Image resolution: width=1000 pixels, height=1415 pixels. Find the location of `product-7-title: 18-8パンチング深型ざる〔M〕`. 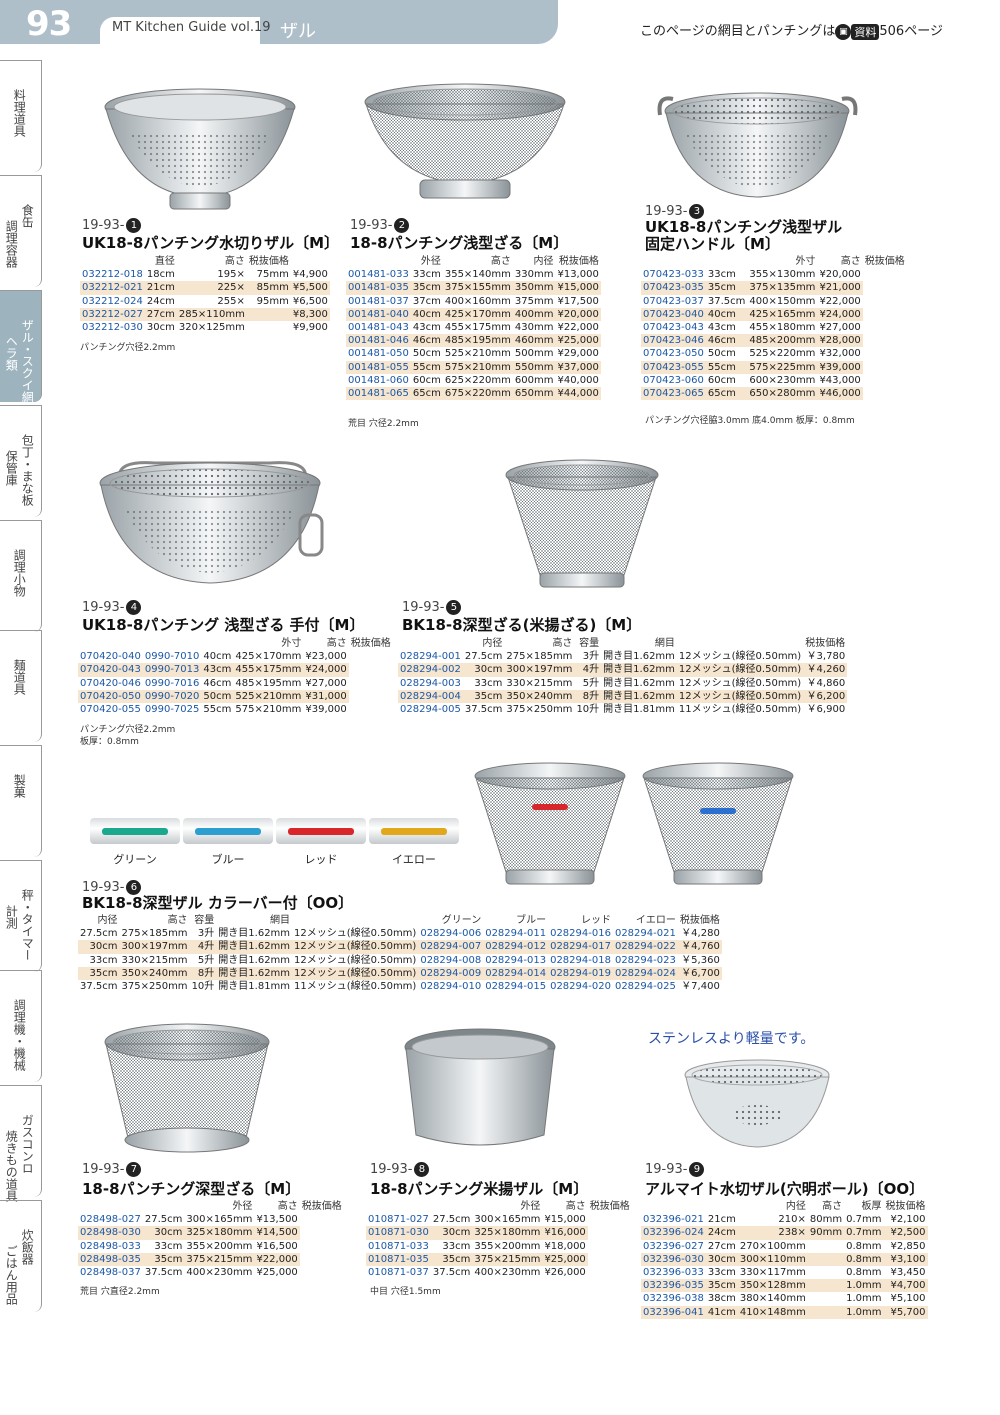

product-7-title: 18-8パンチング深型ざる〔M〕 is located at coordinates (191, 1189).